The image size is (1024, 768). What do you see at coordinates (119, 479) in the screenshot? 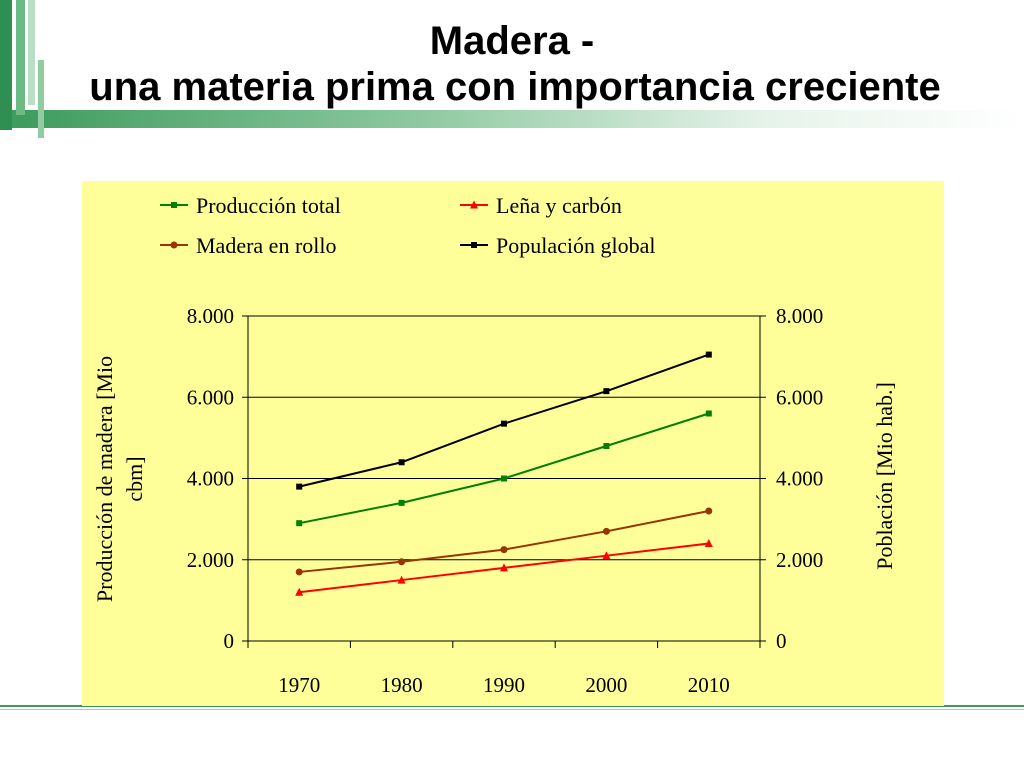
I see `y-axis-title-left: Producción de madera [Mio cbm]` at bounding box center [119, 479].